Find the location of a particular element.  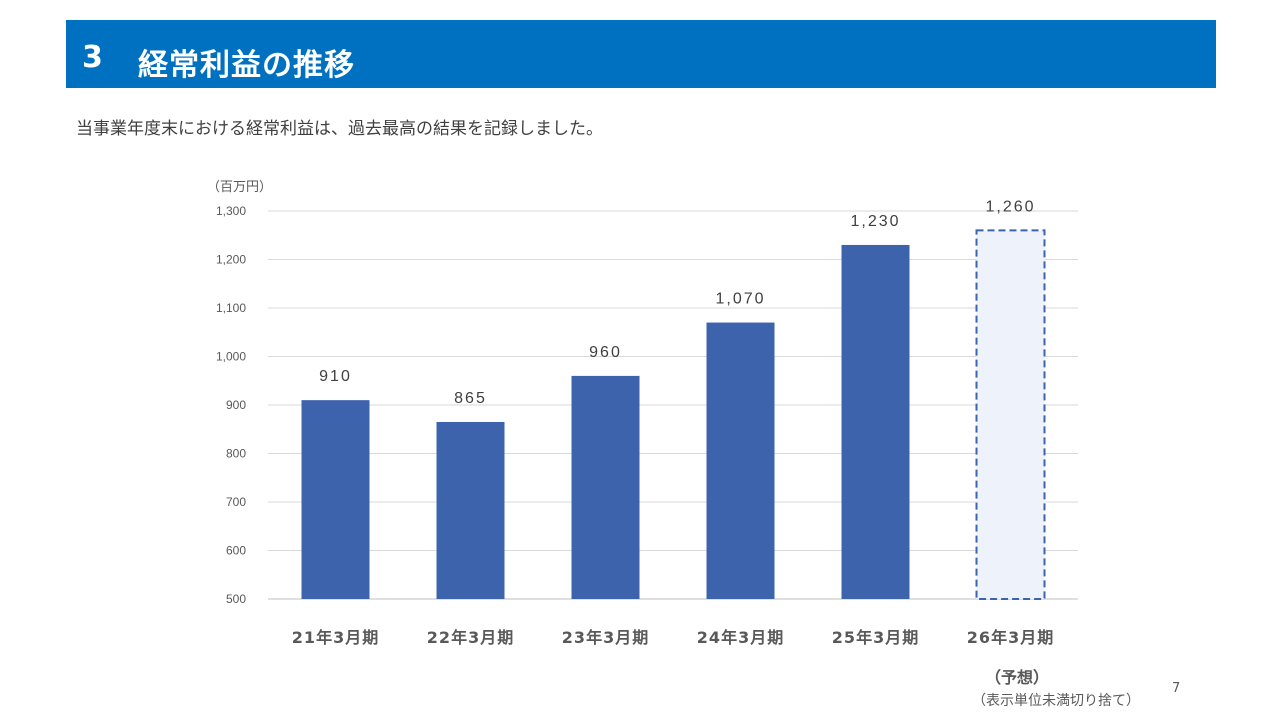

data-label: 960 is located at coordinates (605, 352).